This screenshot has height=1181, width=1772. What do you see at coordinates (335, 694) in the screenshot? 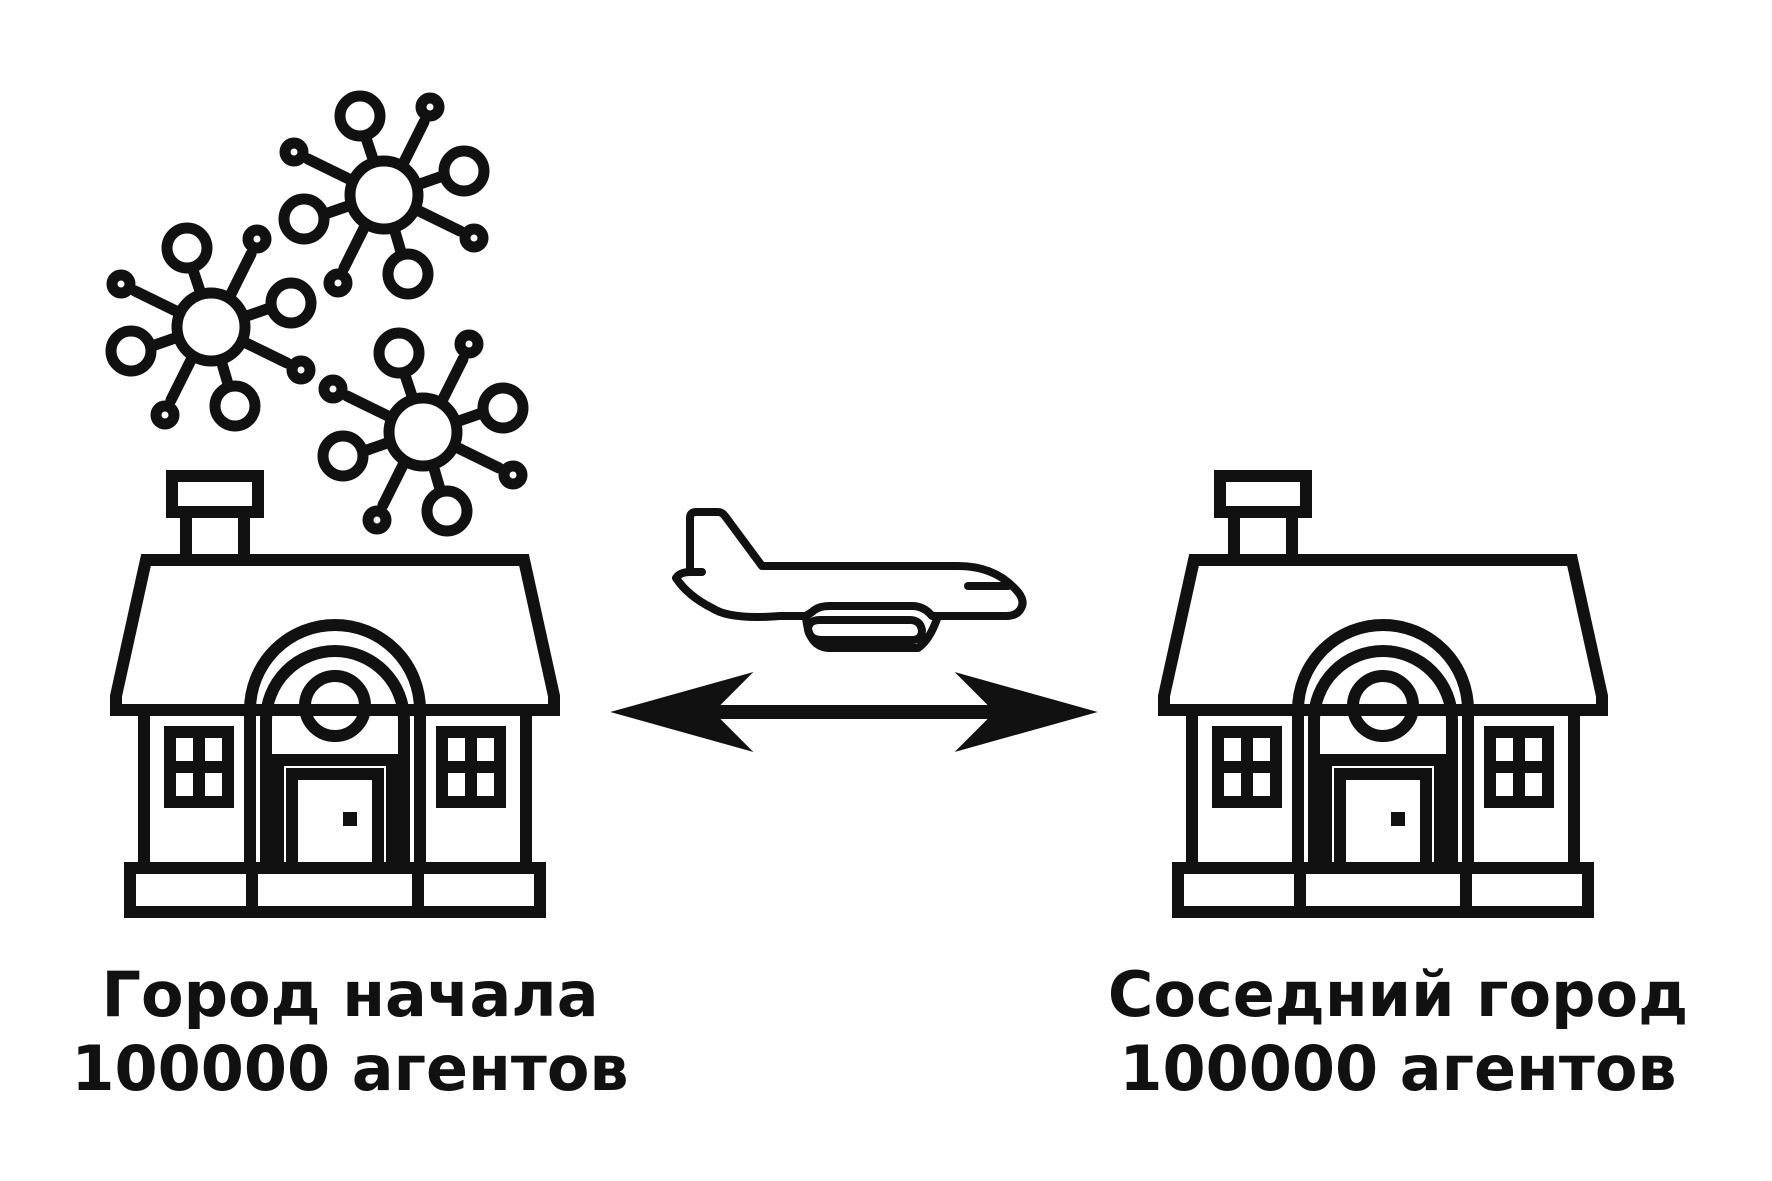
I see `house-icon-start-city` at bounding box center [335, 694].